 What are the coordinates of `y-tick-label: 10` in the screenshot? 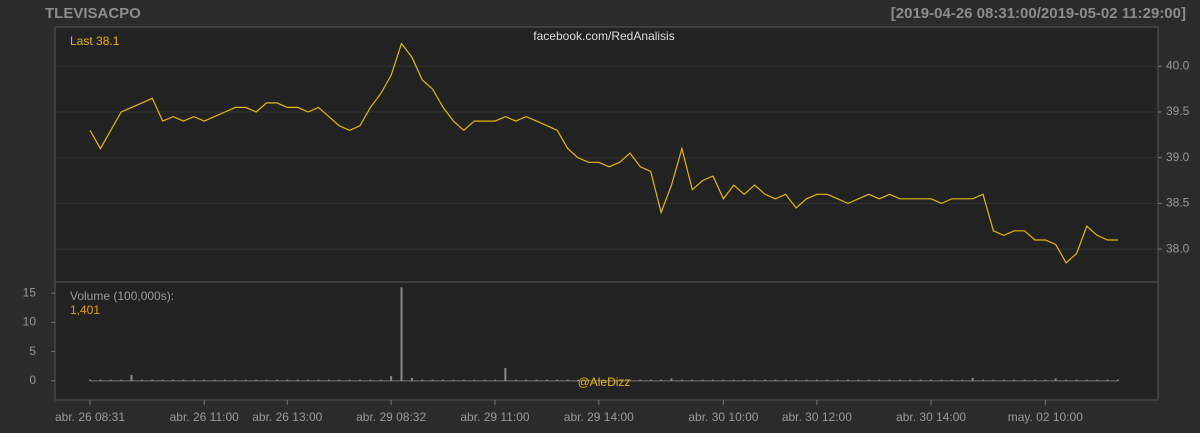 It's located at (30, 322).